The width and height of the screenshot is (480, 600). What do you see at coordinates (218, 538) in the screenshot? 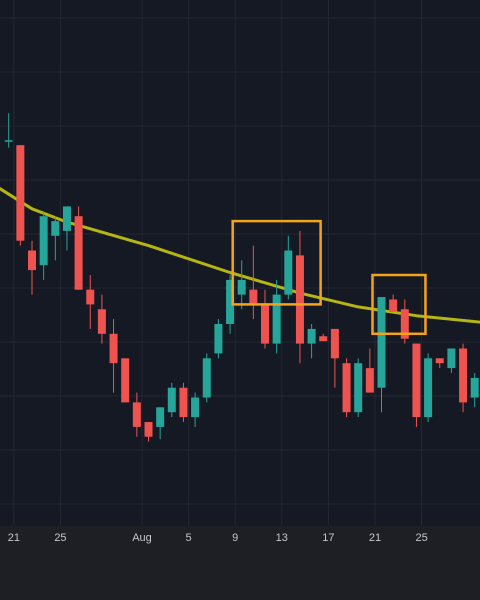
I see `x-axis: 2125Aug5913172125Sep` at bounding box center [218, 538].